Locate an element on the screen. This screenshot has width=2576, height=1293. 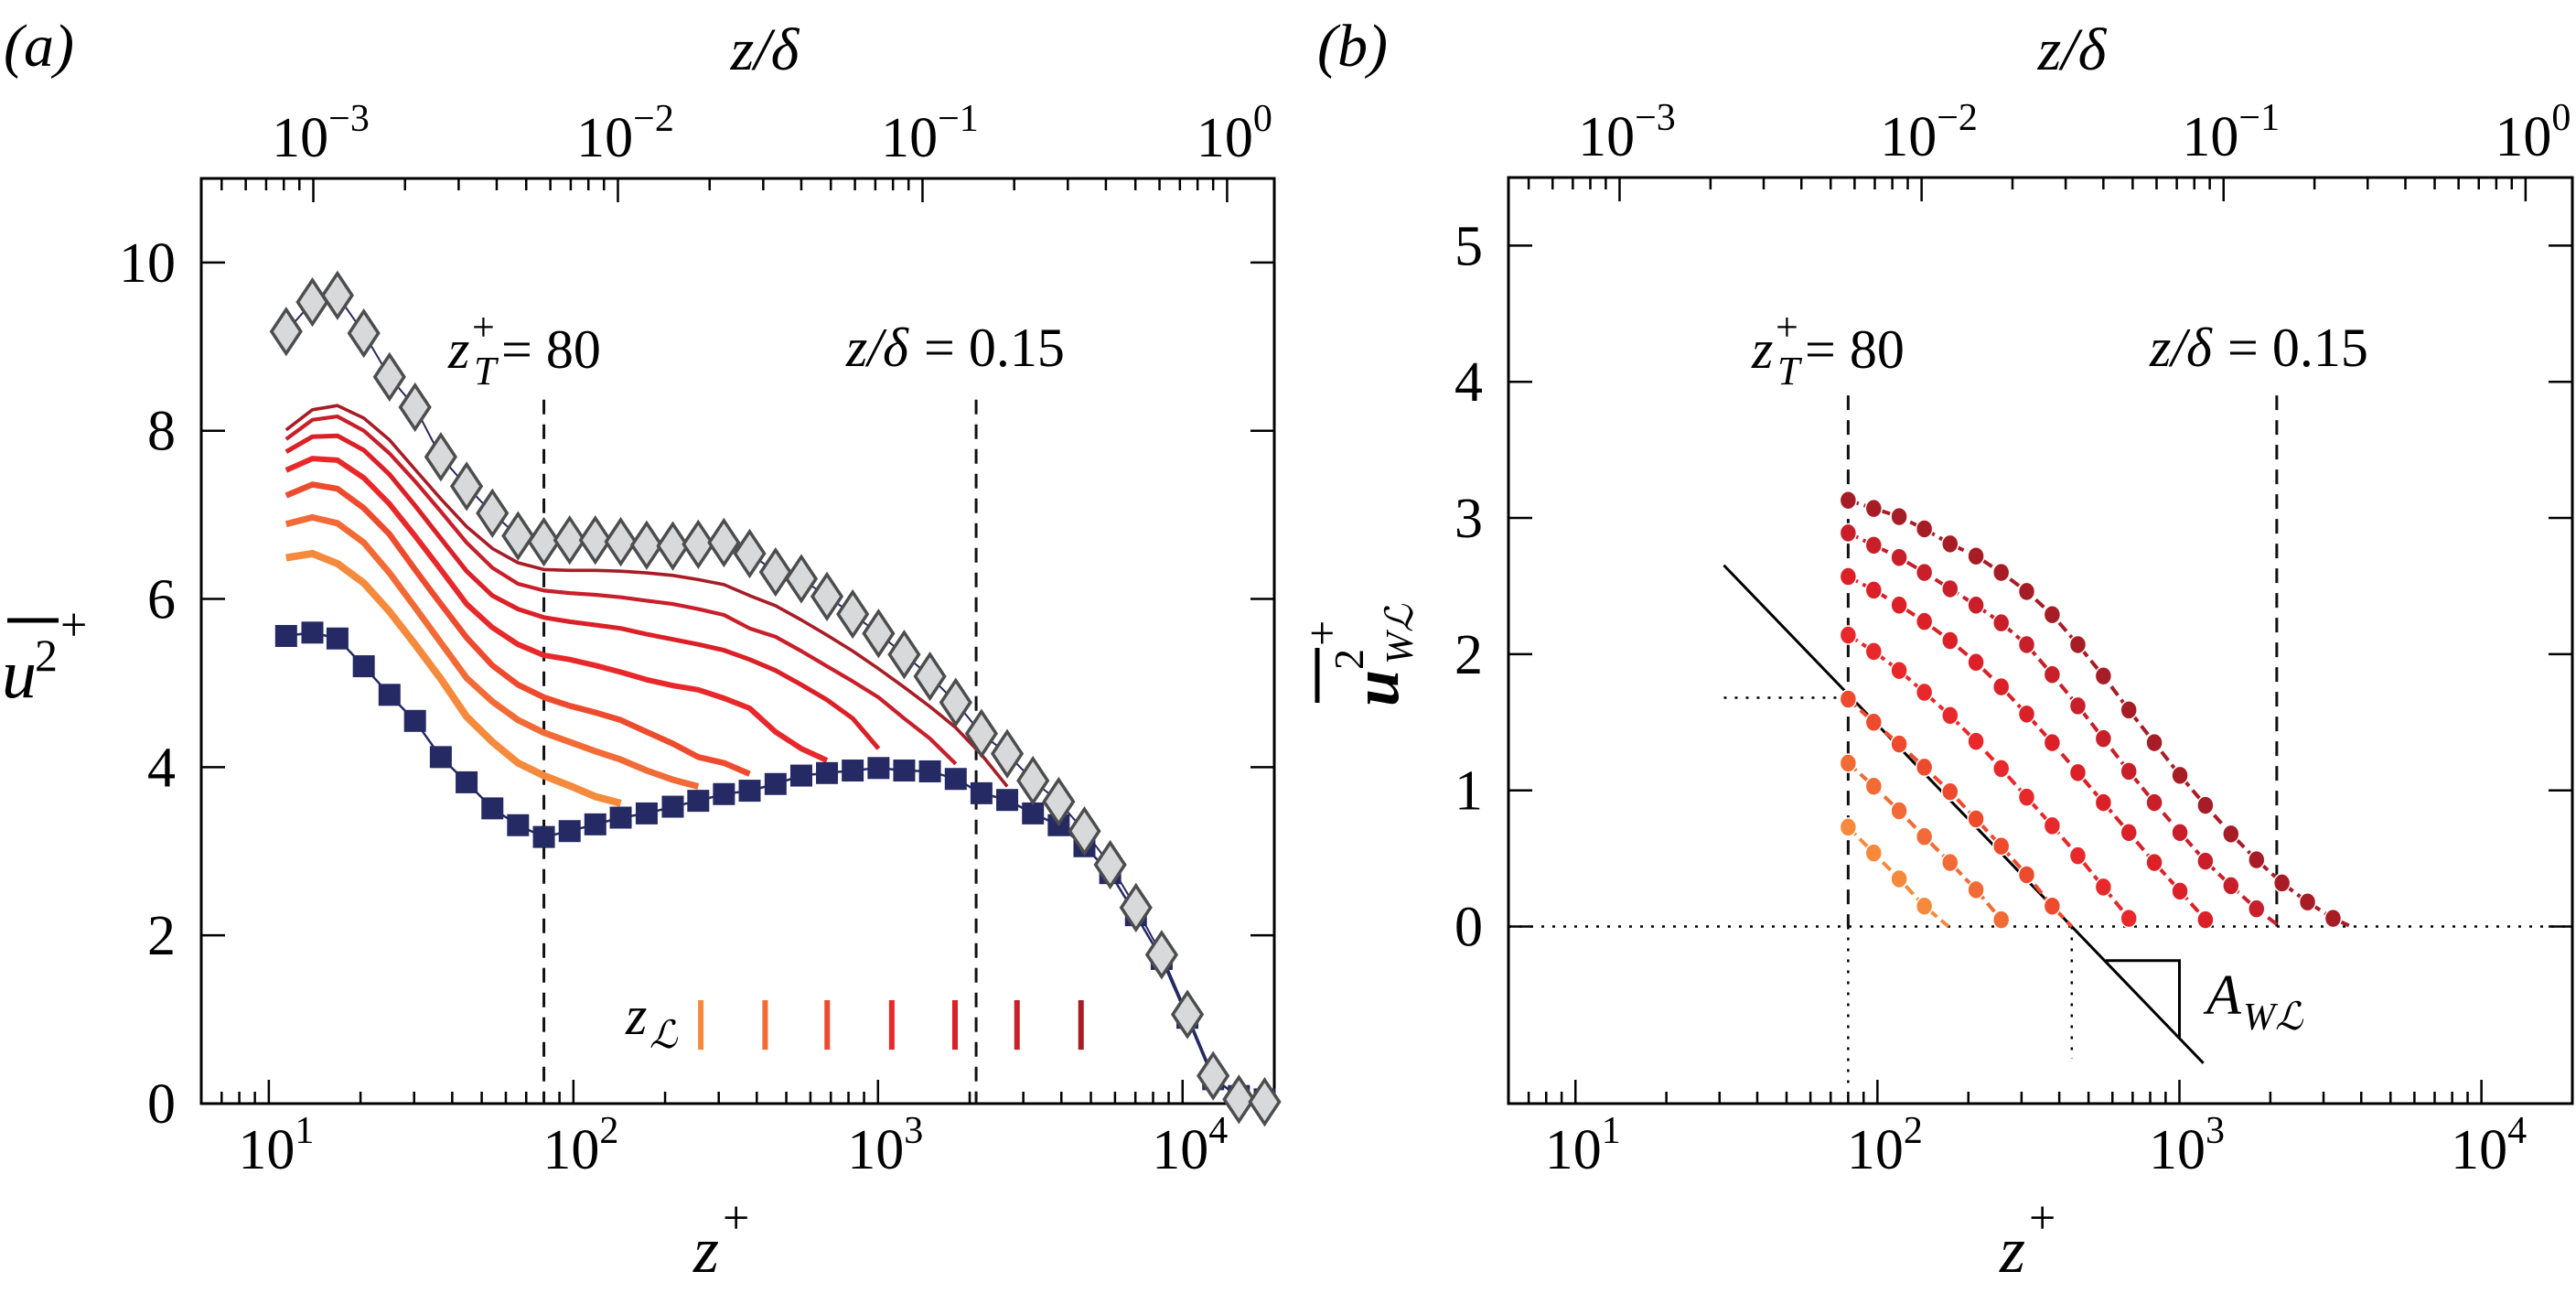
panel-a-annotations: z + T = 80 z/δ = 0.15 is located at coordinates (756, 349).